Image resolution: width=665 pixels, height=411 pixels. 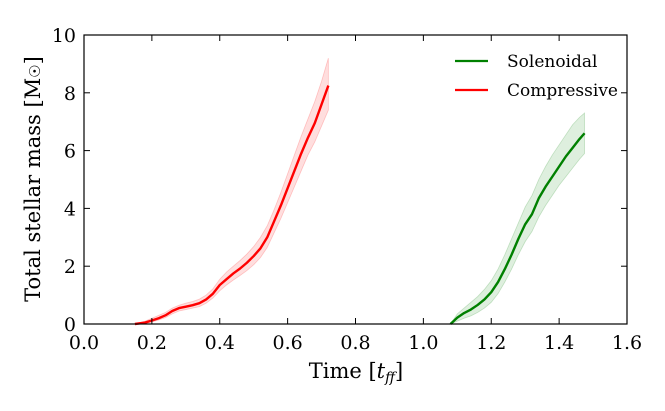 I want to click on y-tick-label: 4, so click(x=70, y=209).